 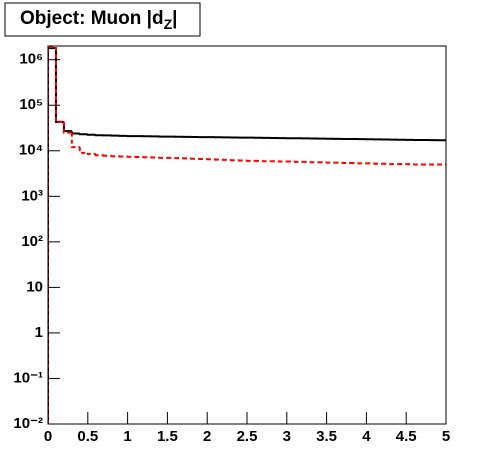 What do you see at coordinates (287, 436) in the screenshot?
I see `x-tick-label: 3` at bounding box center [287, 436].